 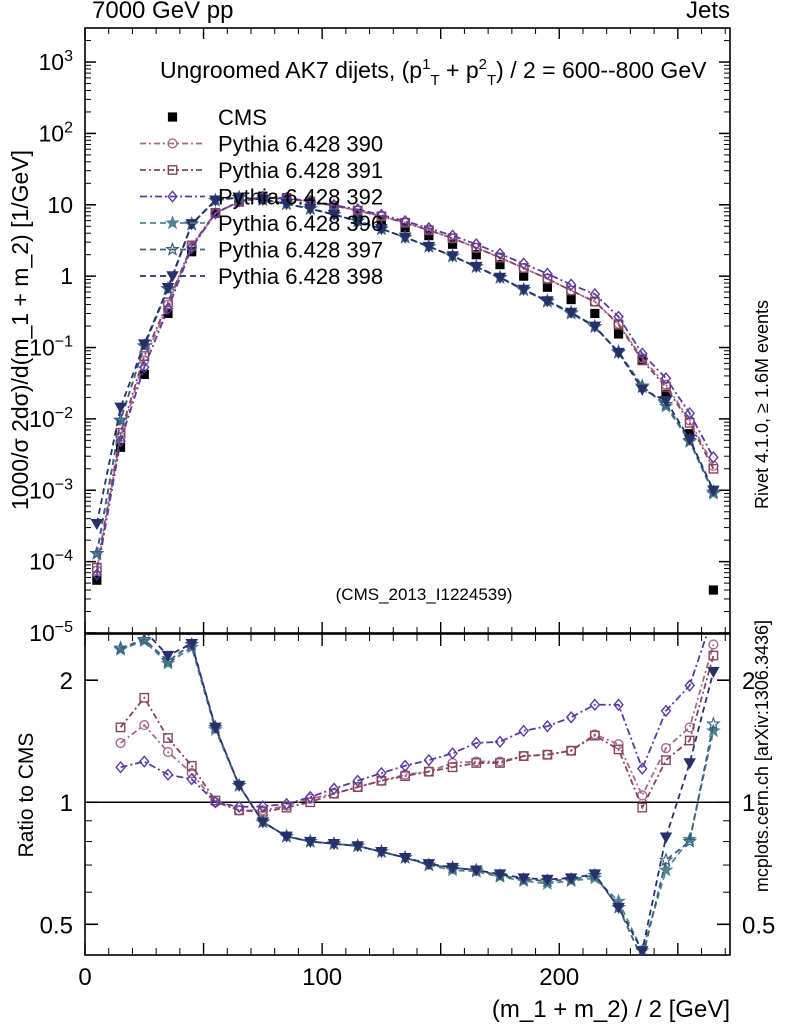 I want to click on series-p391, so click(x=417, y=733).